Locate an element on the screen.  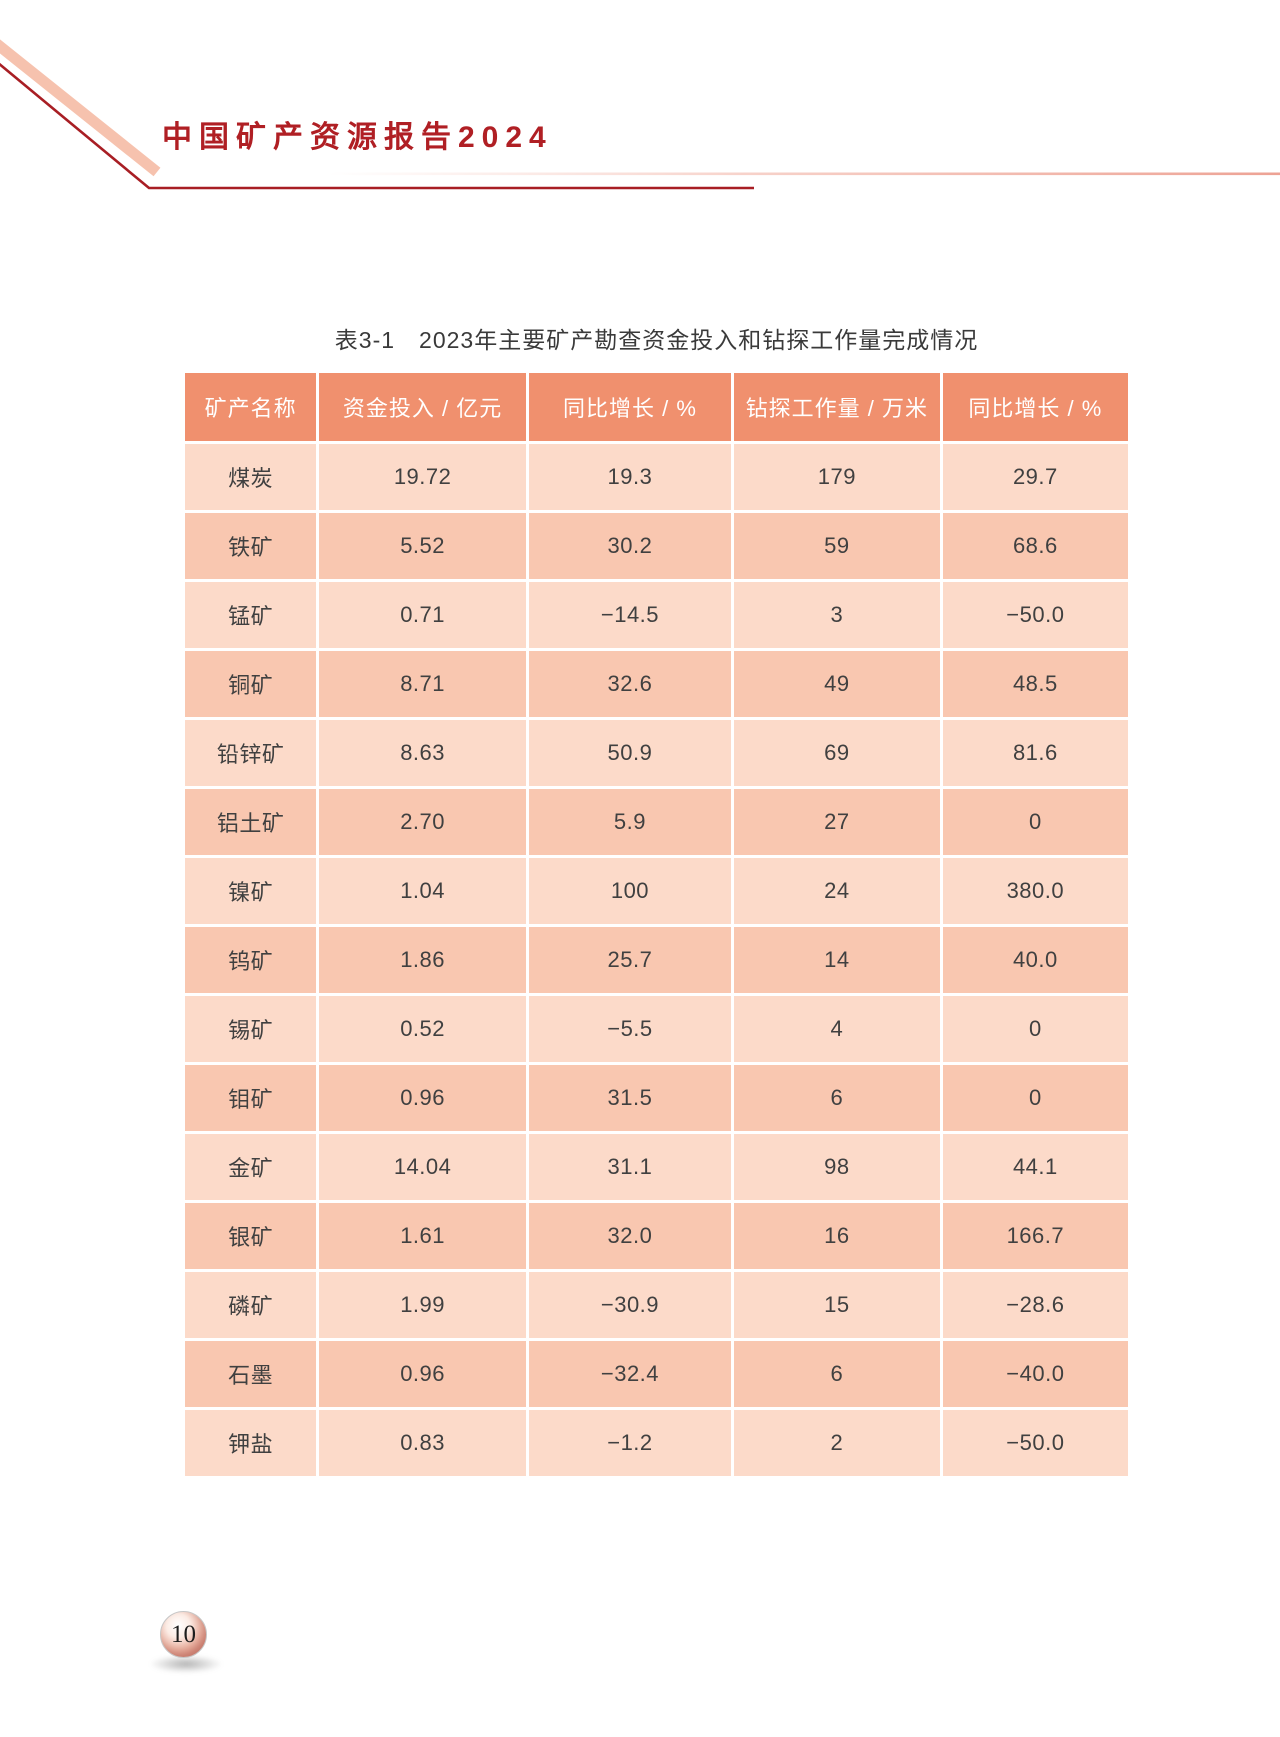
drilling-cell: 4 is located at coordinates (836, 1029).